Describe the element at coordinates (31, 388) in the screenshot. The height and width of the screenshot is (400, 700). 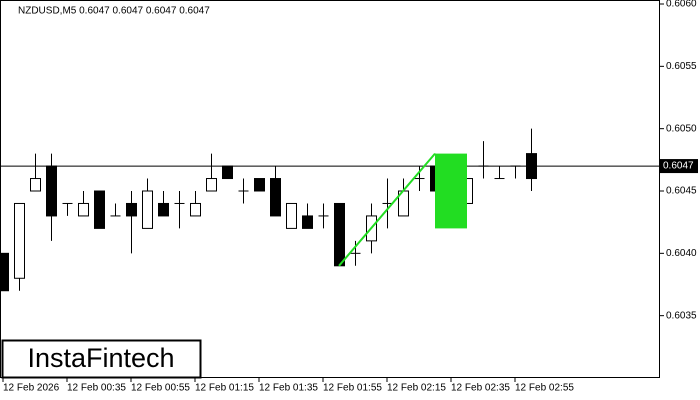
I see `x-tick-label: 12 Feb 2026` at that location.